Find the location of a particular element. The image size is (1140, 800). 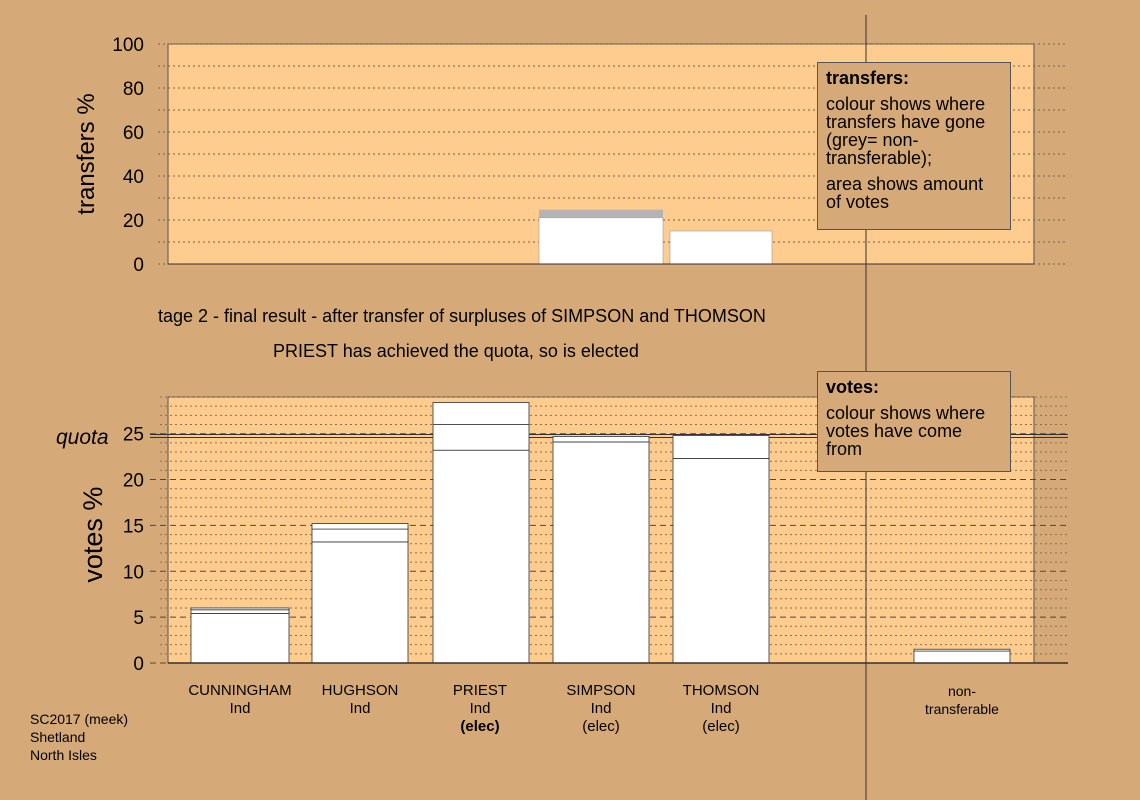

y-tick-label: 5 is located at coordinates (138, 618).